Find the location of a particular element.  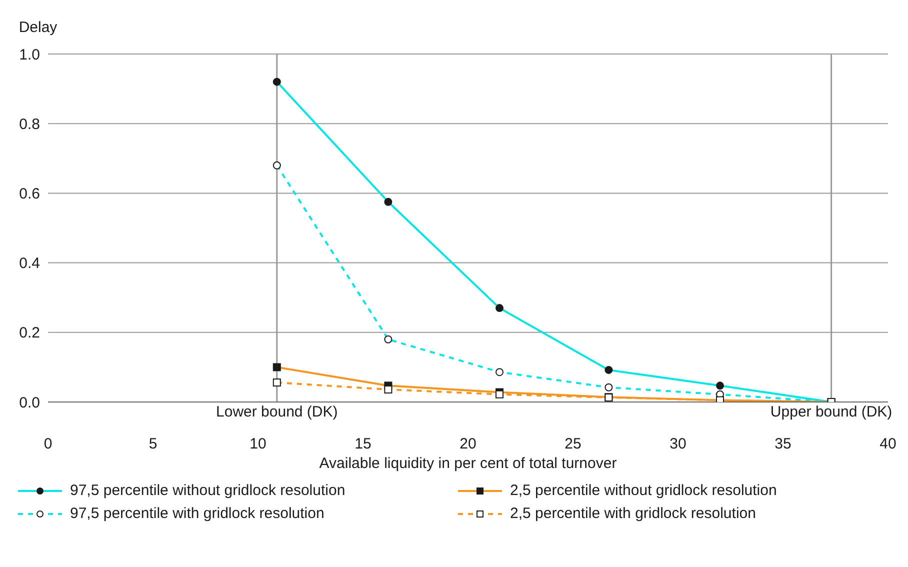

y-tick-label: 0.0 is located at coordinates (29, 403).